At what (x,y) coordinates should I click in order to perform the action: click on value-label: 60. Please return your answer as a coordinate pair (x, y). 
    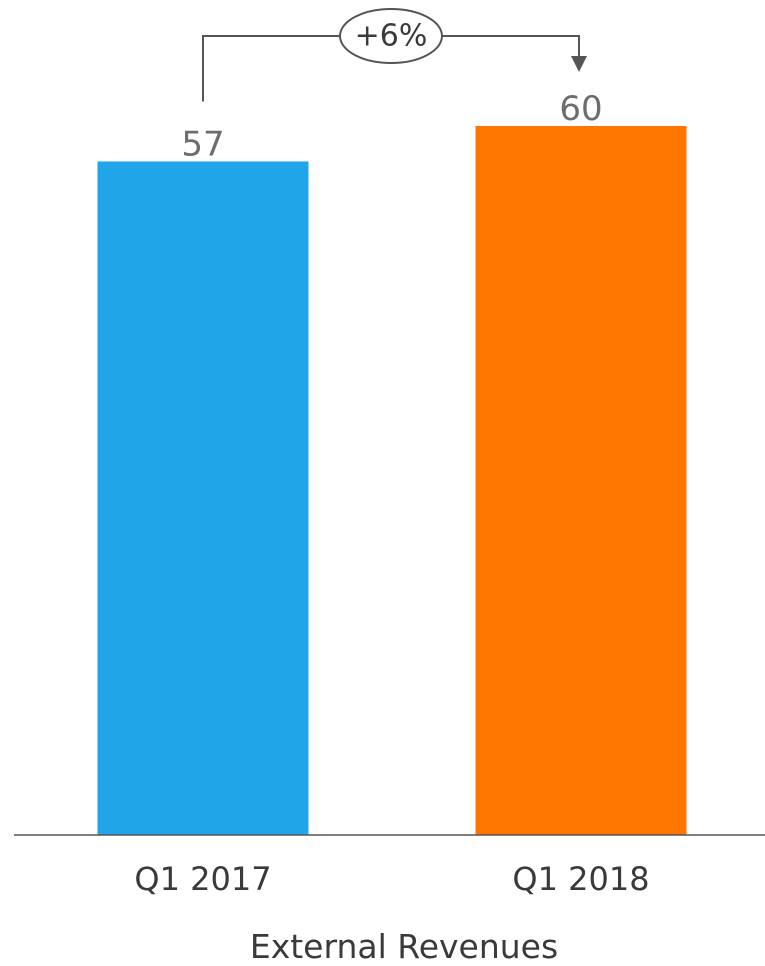
    Looking at the image, I should click on (580, 109).